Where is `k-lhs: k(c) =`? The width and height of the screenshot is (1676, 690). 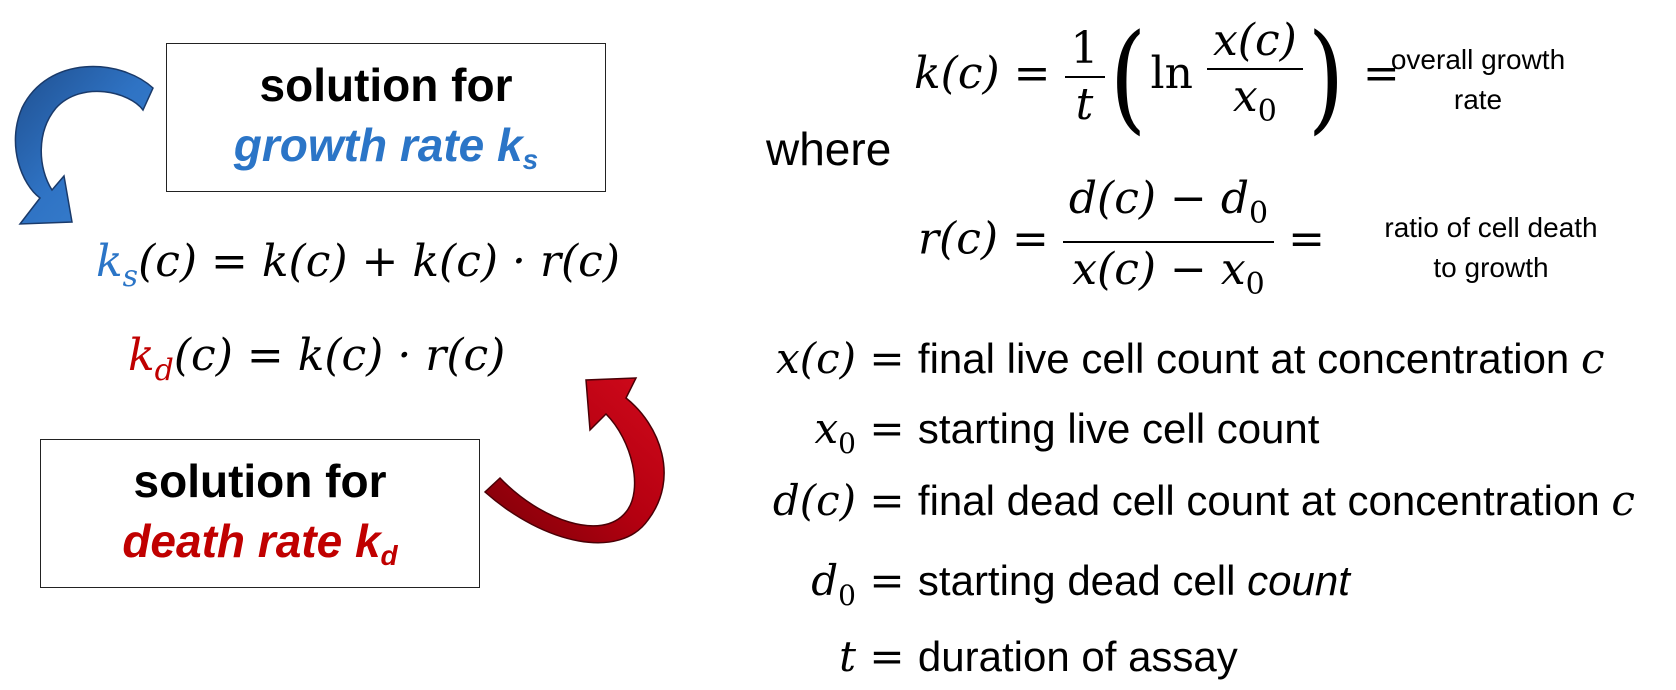 k-lhs: k(c) = is located at coordinates (982, 73).